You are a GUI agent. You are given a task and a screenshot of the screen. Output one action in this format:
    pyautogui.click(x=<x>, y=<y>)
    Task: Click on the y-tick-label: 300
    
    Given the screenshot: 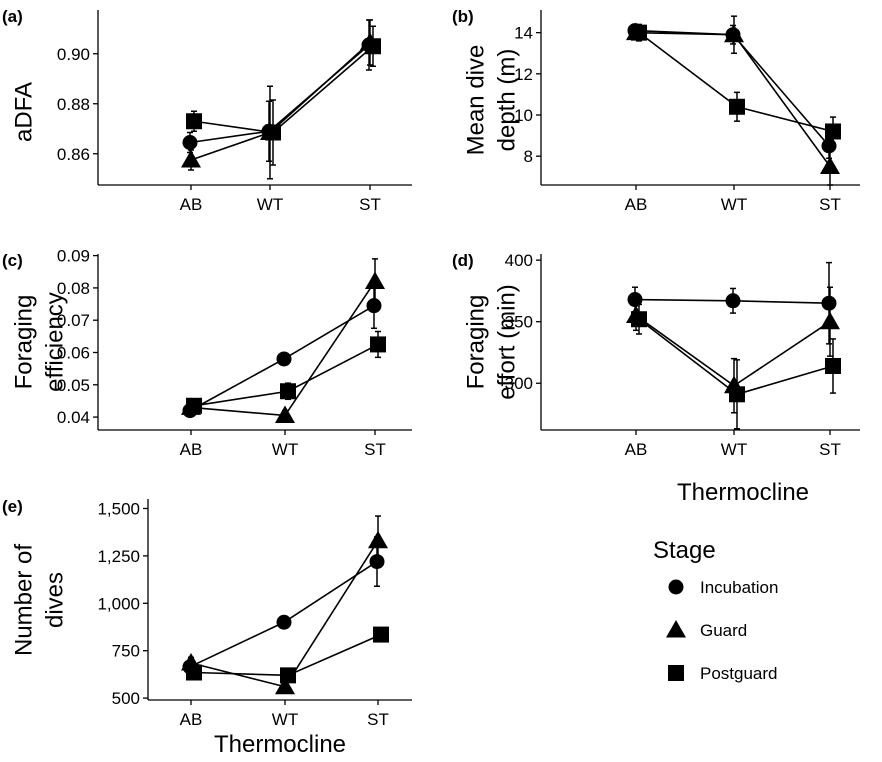 What is the action you would take?
    pyautogui.click(x=519, y=383)
    